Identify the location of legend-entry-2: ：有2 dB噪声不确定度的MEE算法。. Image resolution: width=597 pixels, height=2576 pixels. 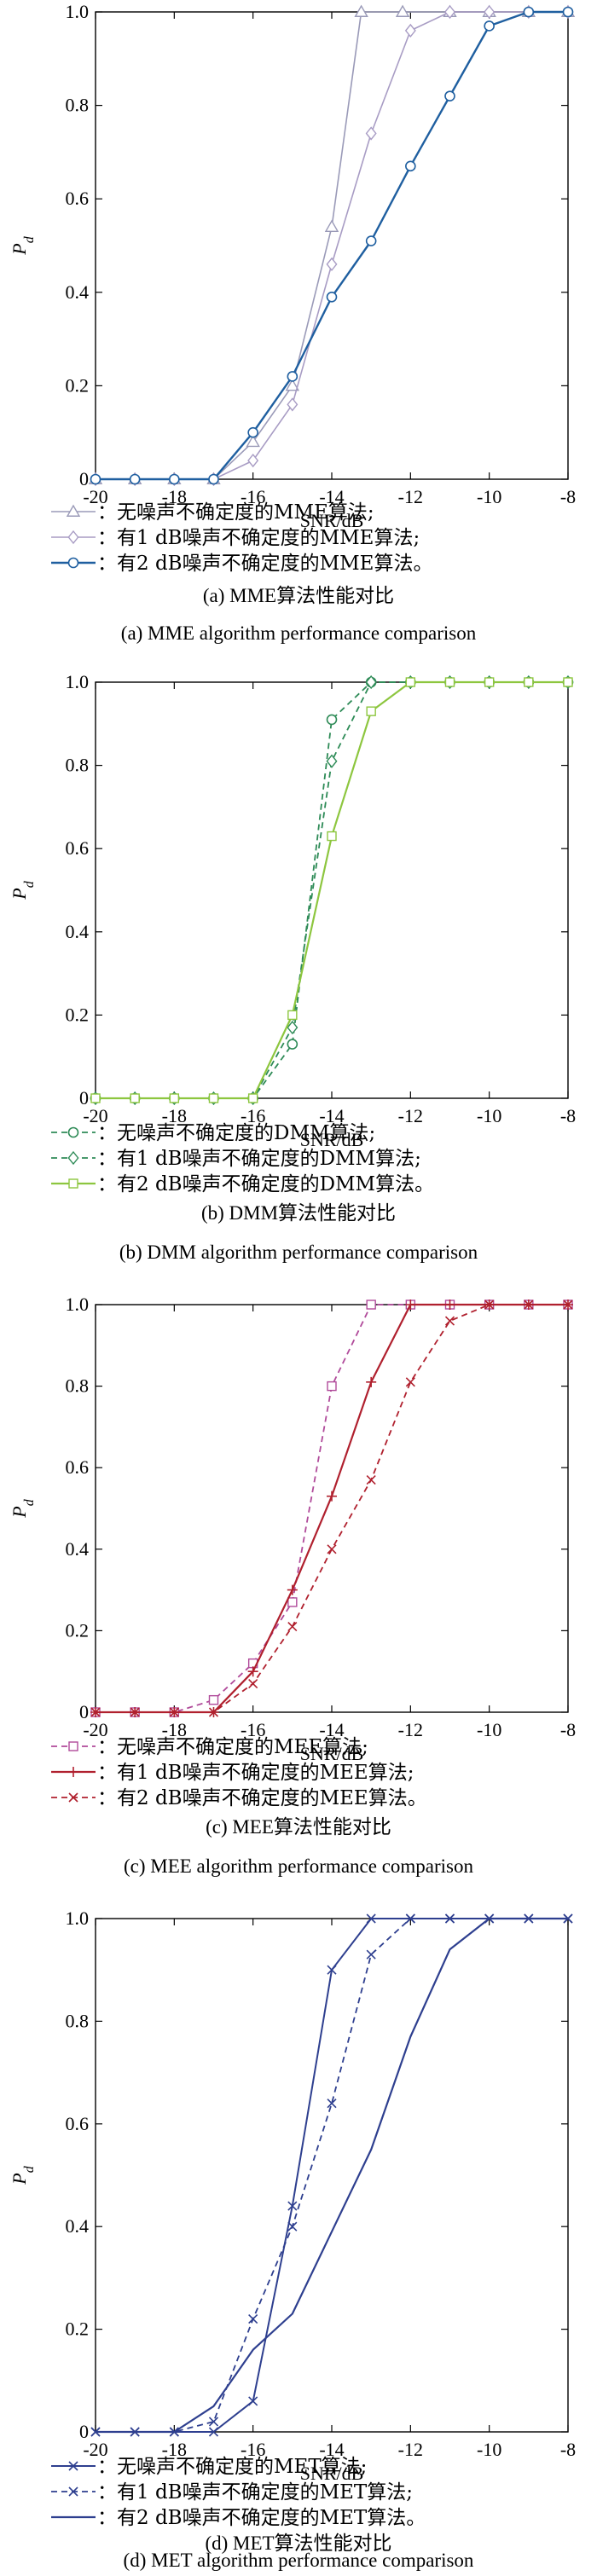
(239, 1798).